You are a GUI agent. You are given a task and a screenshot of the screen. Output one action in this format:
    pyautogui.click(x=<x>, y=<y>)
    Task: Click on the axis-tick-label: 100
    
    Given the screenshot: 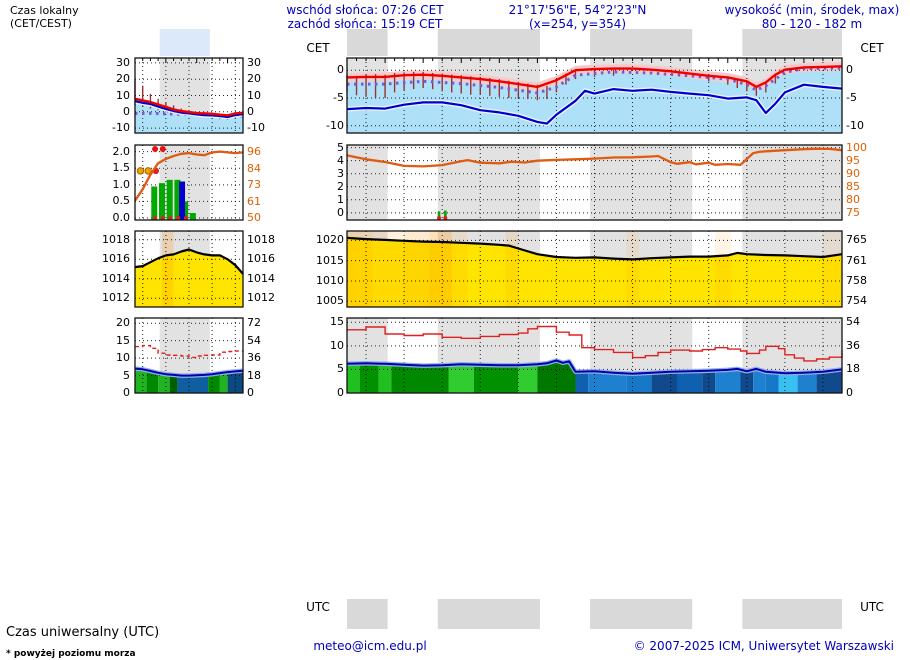 What is the action you would take?
    pyautogui.click(x=856, y=147)
    